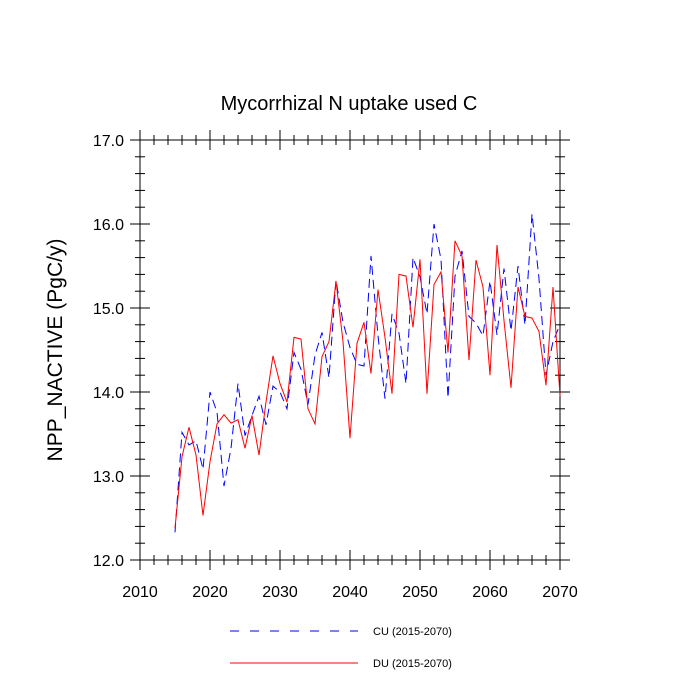 This screenshot has width=700, height=700. I want to click on x-tick-label: 2010, so click(140, 592).